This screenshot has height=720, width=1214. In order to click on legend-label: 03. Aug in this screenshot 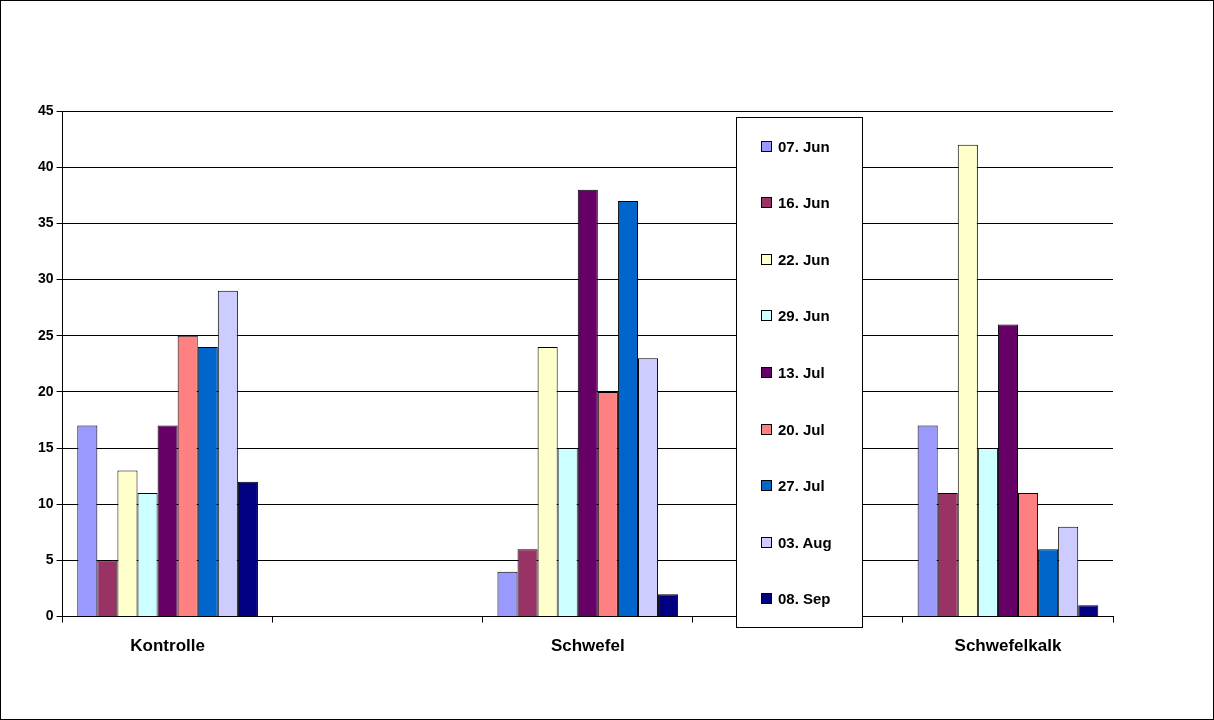, I will do `click(805, 542)`.